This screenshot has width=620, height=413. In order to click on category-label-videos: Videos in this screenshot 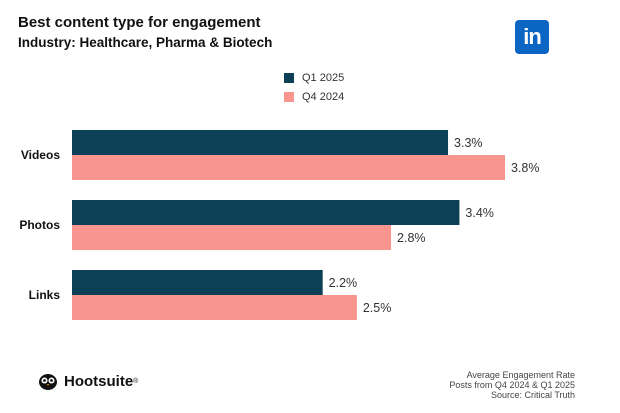, I will do `click(40, 155)`.